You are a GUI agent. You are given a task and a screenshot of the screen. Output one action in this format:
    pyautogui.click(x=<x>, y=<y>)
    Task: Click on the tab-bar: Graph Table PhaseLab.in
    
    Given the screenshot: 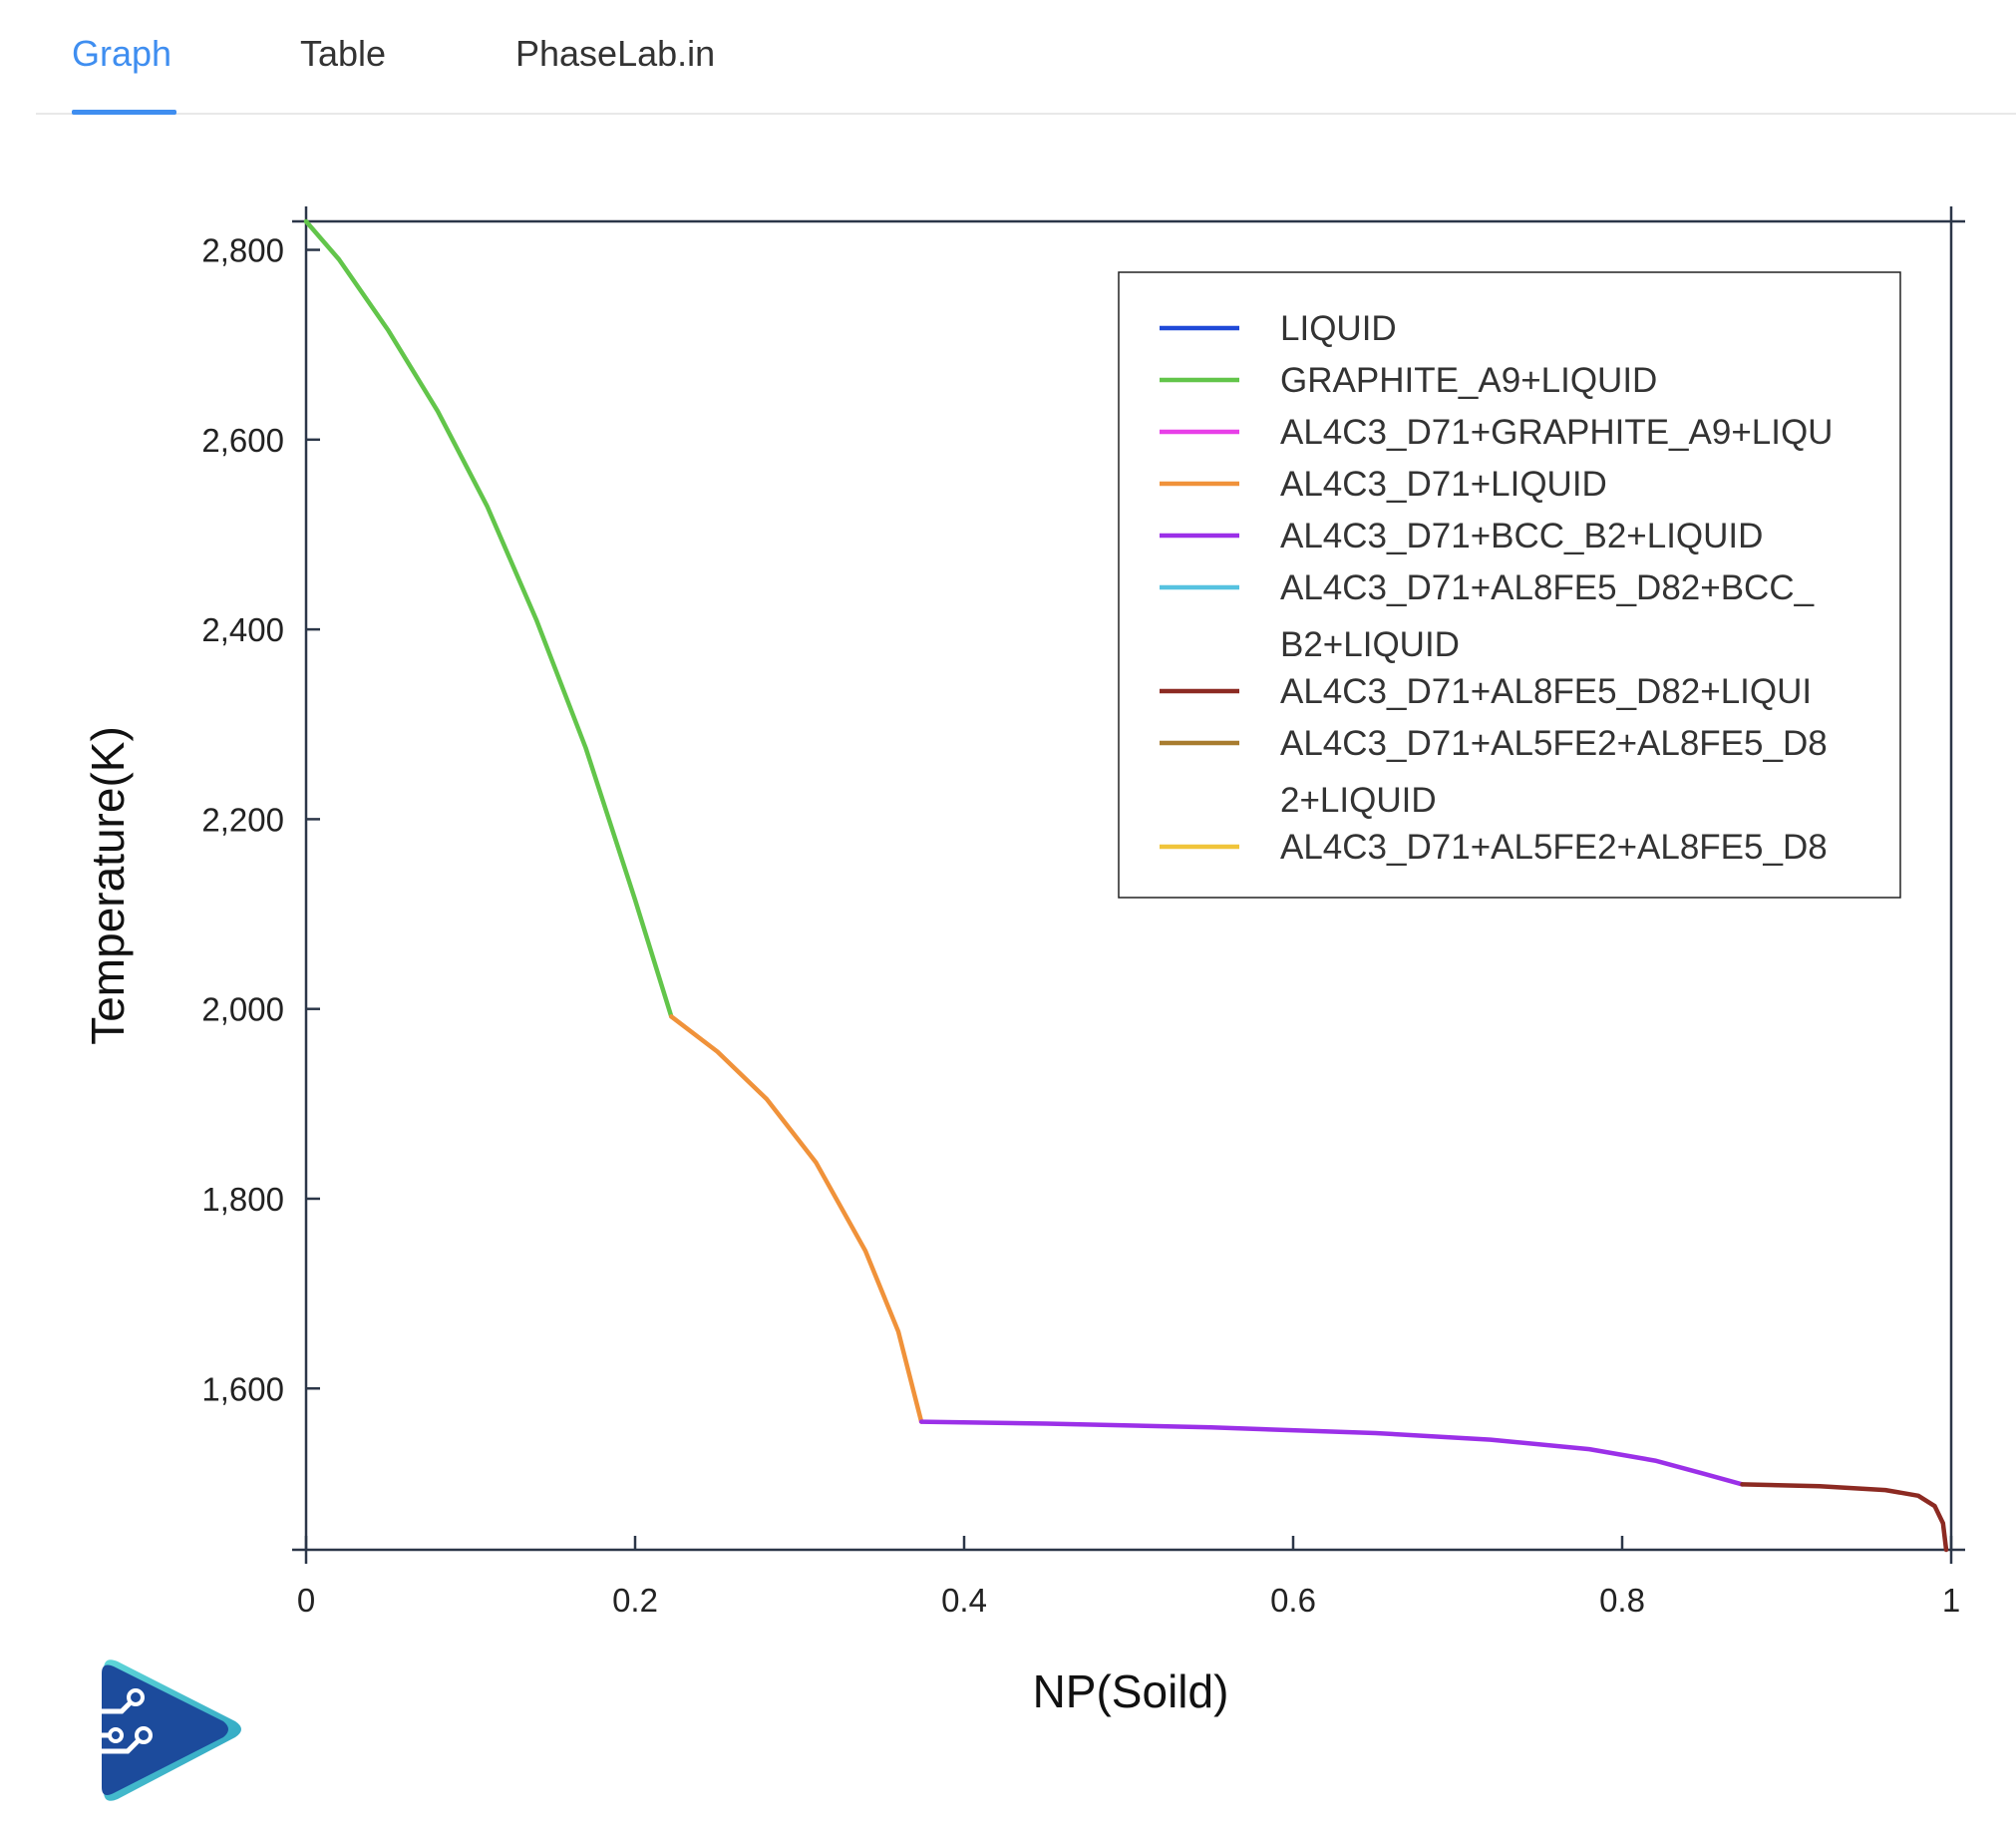 What is the action you would take?
    pyautogui.click(x=1026, y=57)
    